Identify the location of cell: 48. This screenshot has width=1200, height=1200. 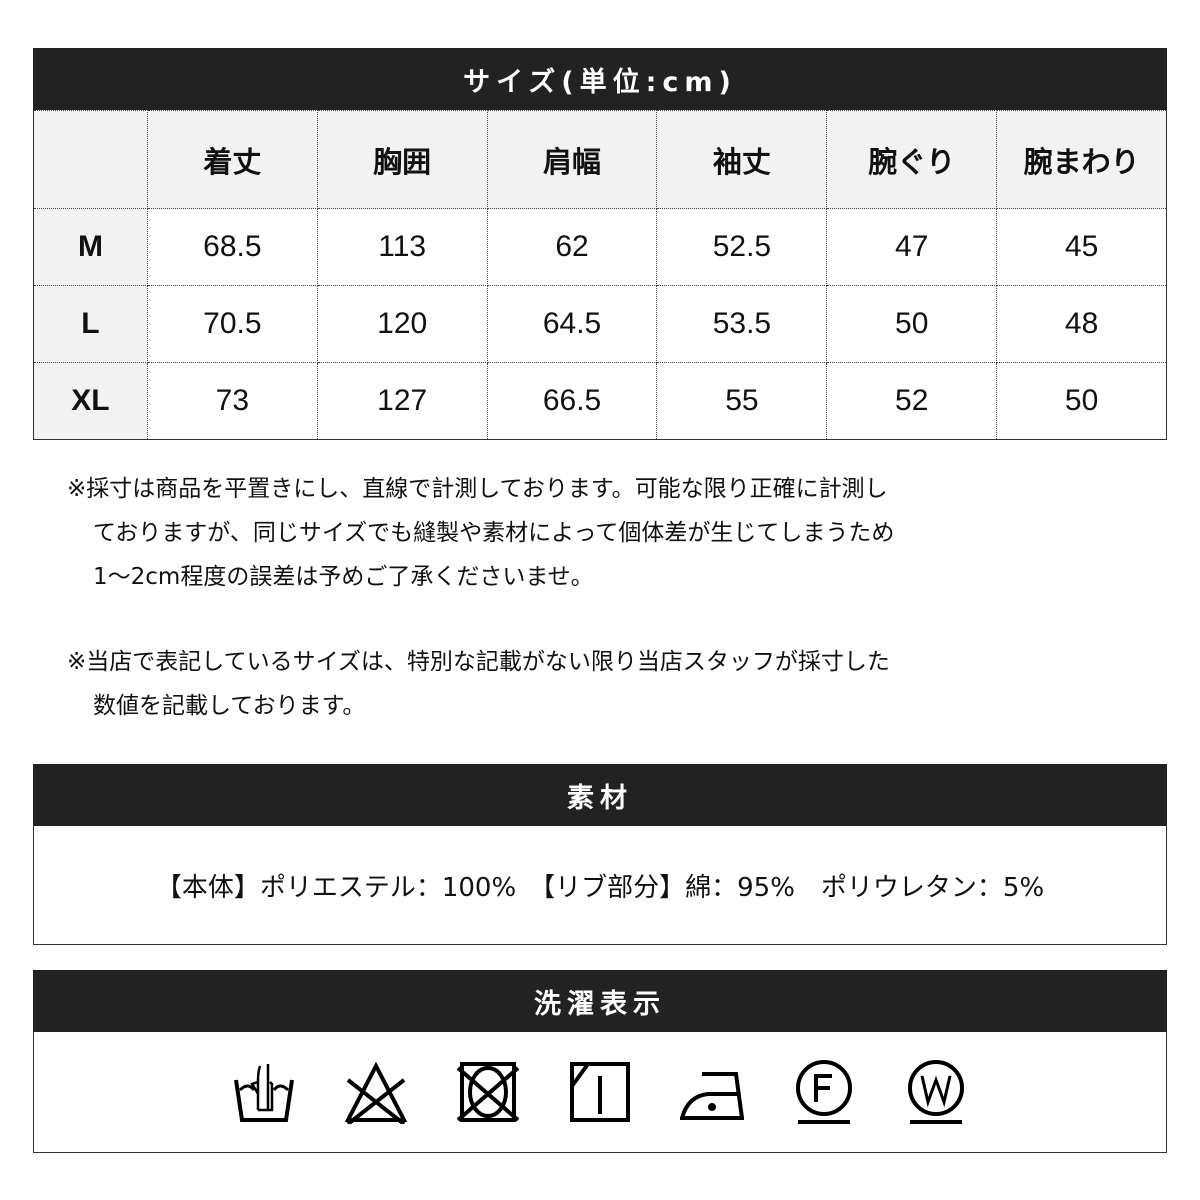
(1081, 324).